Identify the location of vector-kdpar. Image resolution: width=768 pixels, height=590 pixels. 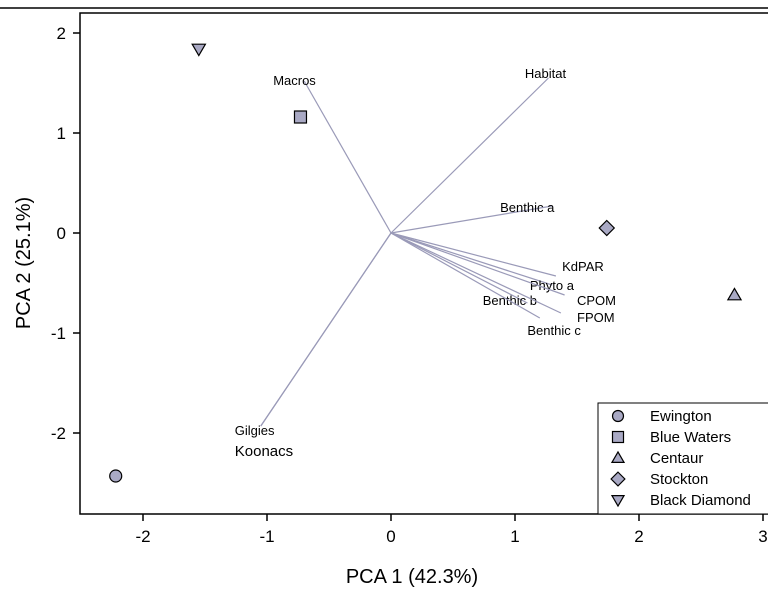
(473, 254).